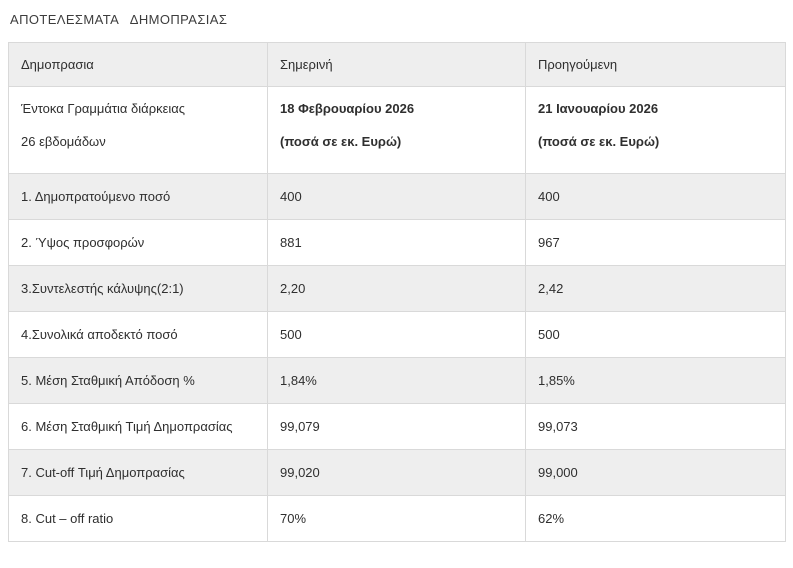  I want to click on current-date: 18 Φεβρουαρίου 2026, so click(347, 108).